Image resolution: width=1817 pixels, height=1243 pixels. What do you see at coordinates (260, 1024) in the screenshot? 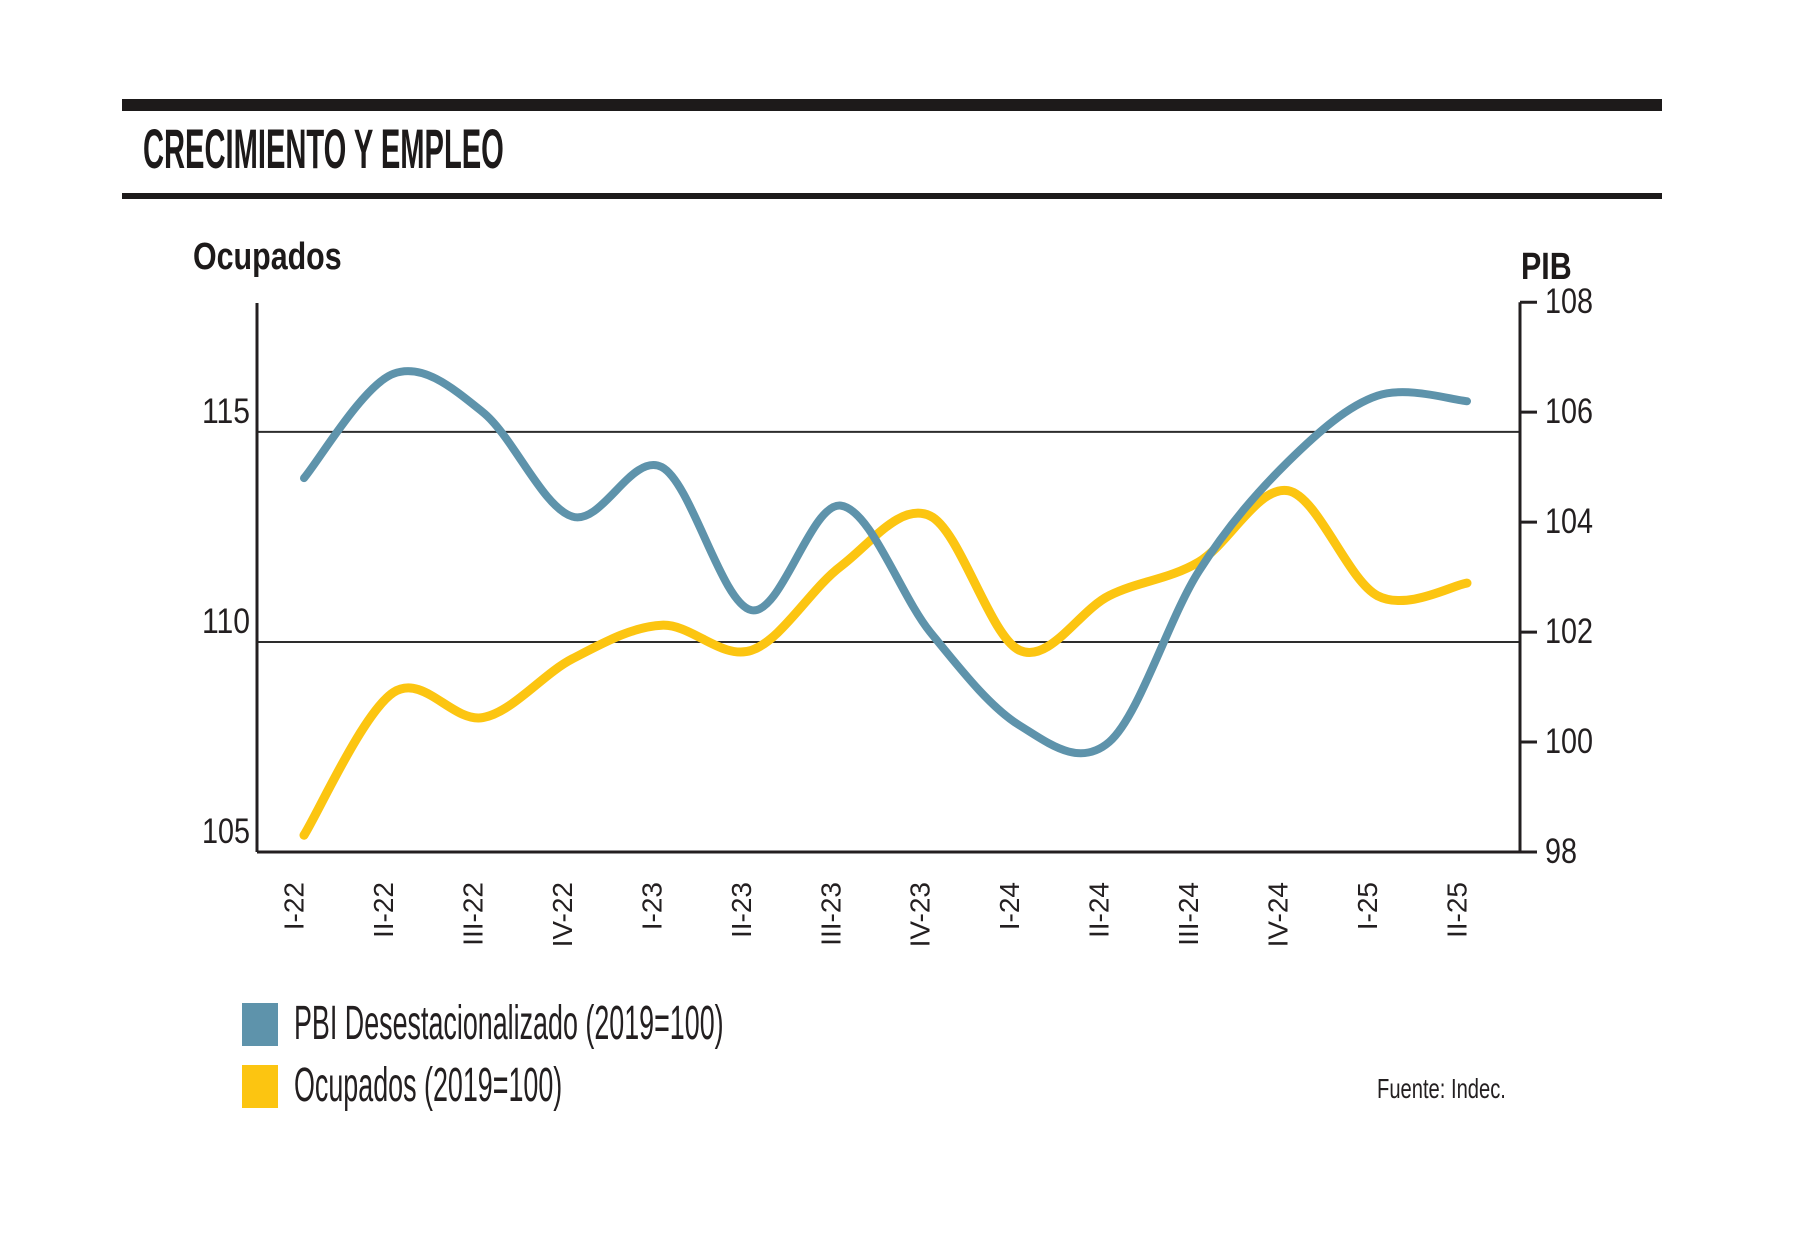
I see `legend-swatch-pbi-icon` at bounding box center [260, 1024].